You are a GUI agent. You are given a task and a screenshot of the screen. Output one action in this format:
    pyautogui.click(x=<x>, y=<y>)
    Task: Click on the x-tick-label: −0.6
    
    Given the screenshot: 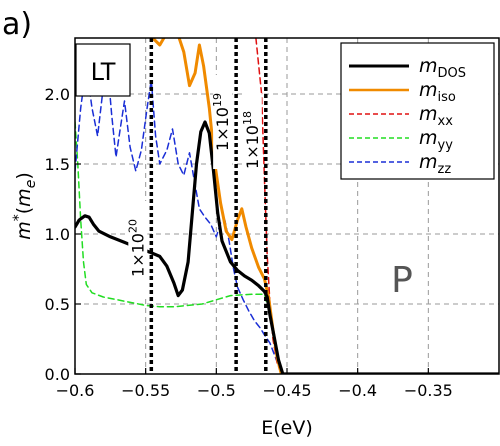 What is the action you would take?
    pyautogui.click(x=75, y=390)
    